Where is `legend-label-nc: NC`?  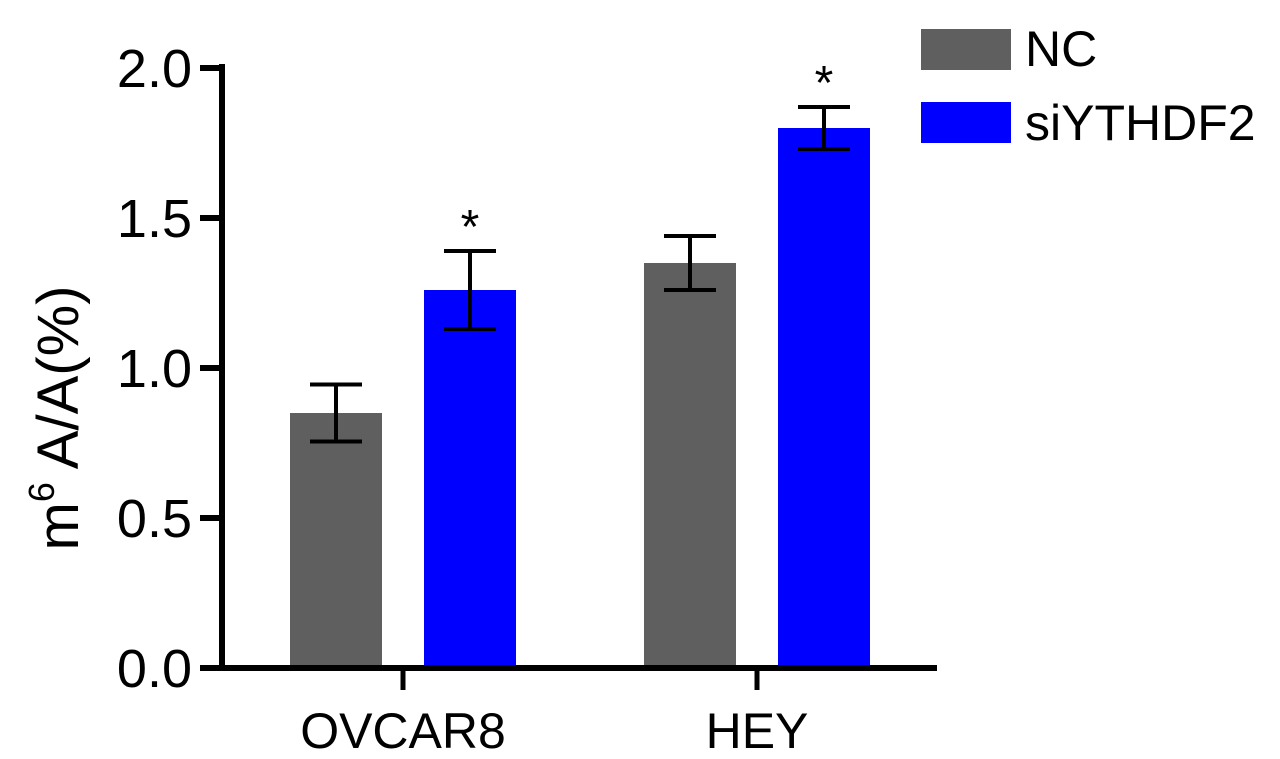
legend-label-nc: NC is located at coordinates (1061, 49).